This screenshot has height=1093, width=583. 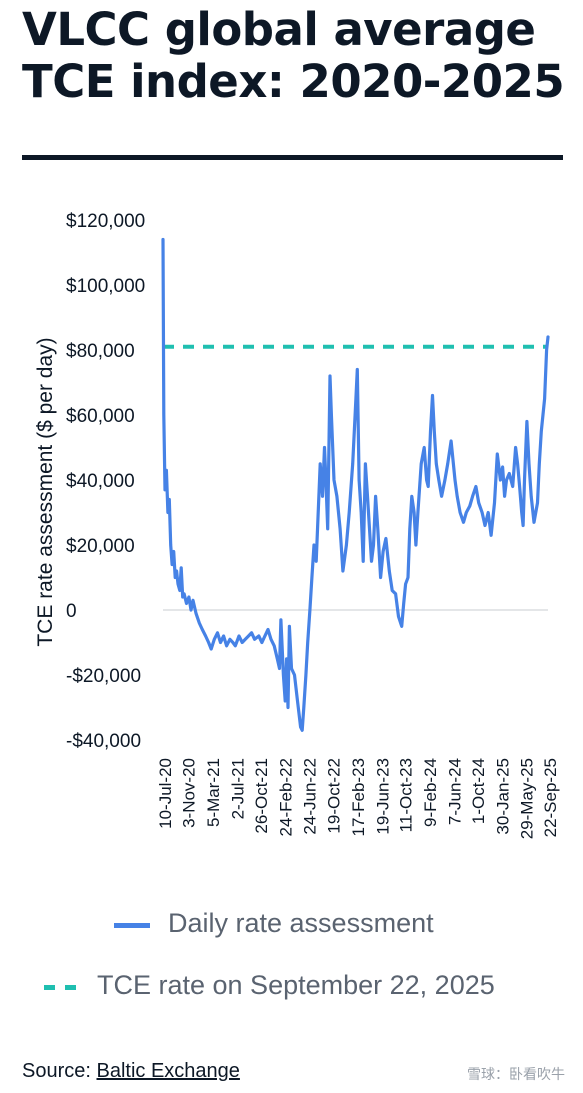 I want to click on title-line-2: TCE index: 2020-2025, so click(x=293, y=81).